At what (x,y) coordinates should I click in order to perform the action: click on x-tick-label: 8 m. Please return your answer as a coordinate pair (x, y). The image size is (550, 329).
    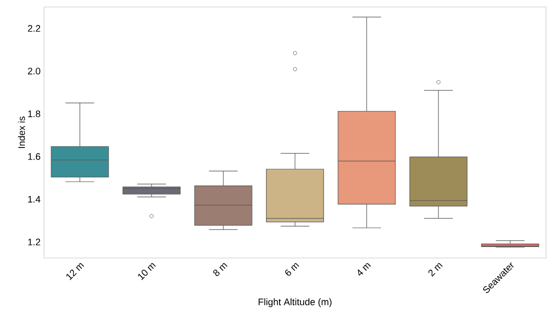
    Looking at the image, I should click on (220, 269).